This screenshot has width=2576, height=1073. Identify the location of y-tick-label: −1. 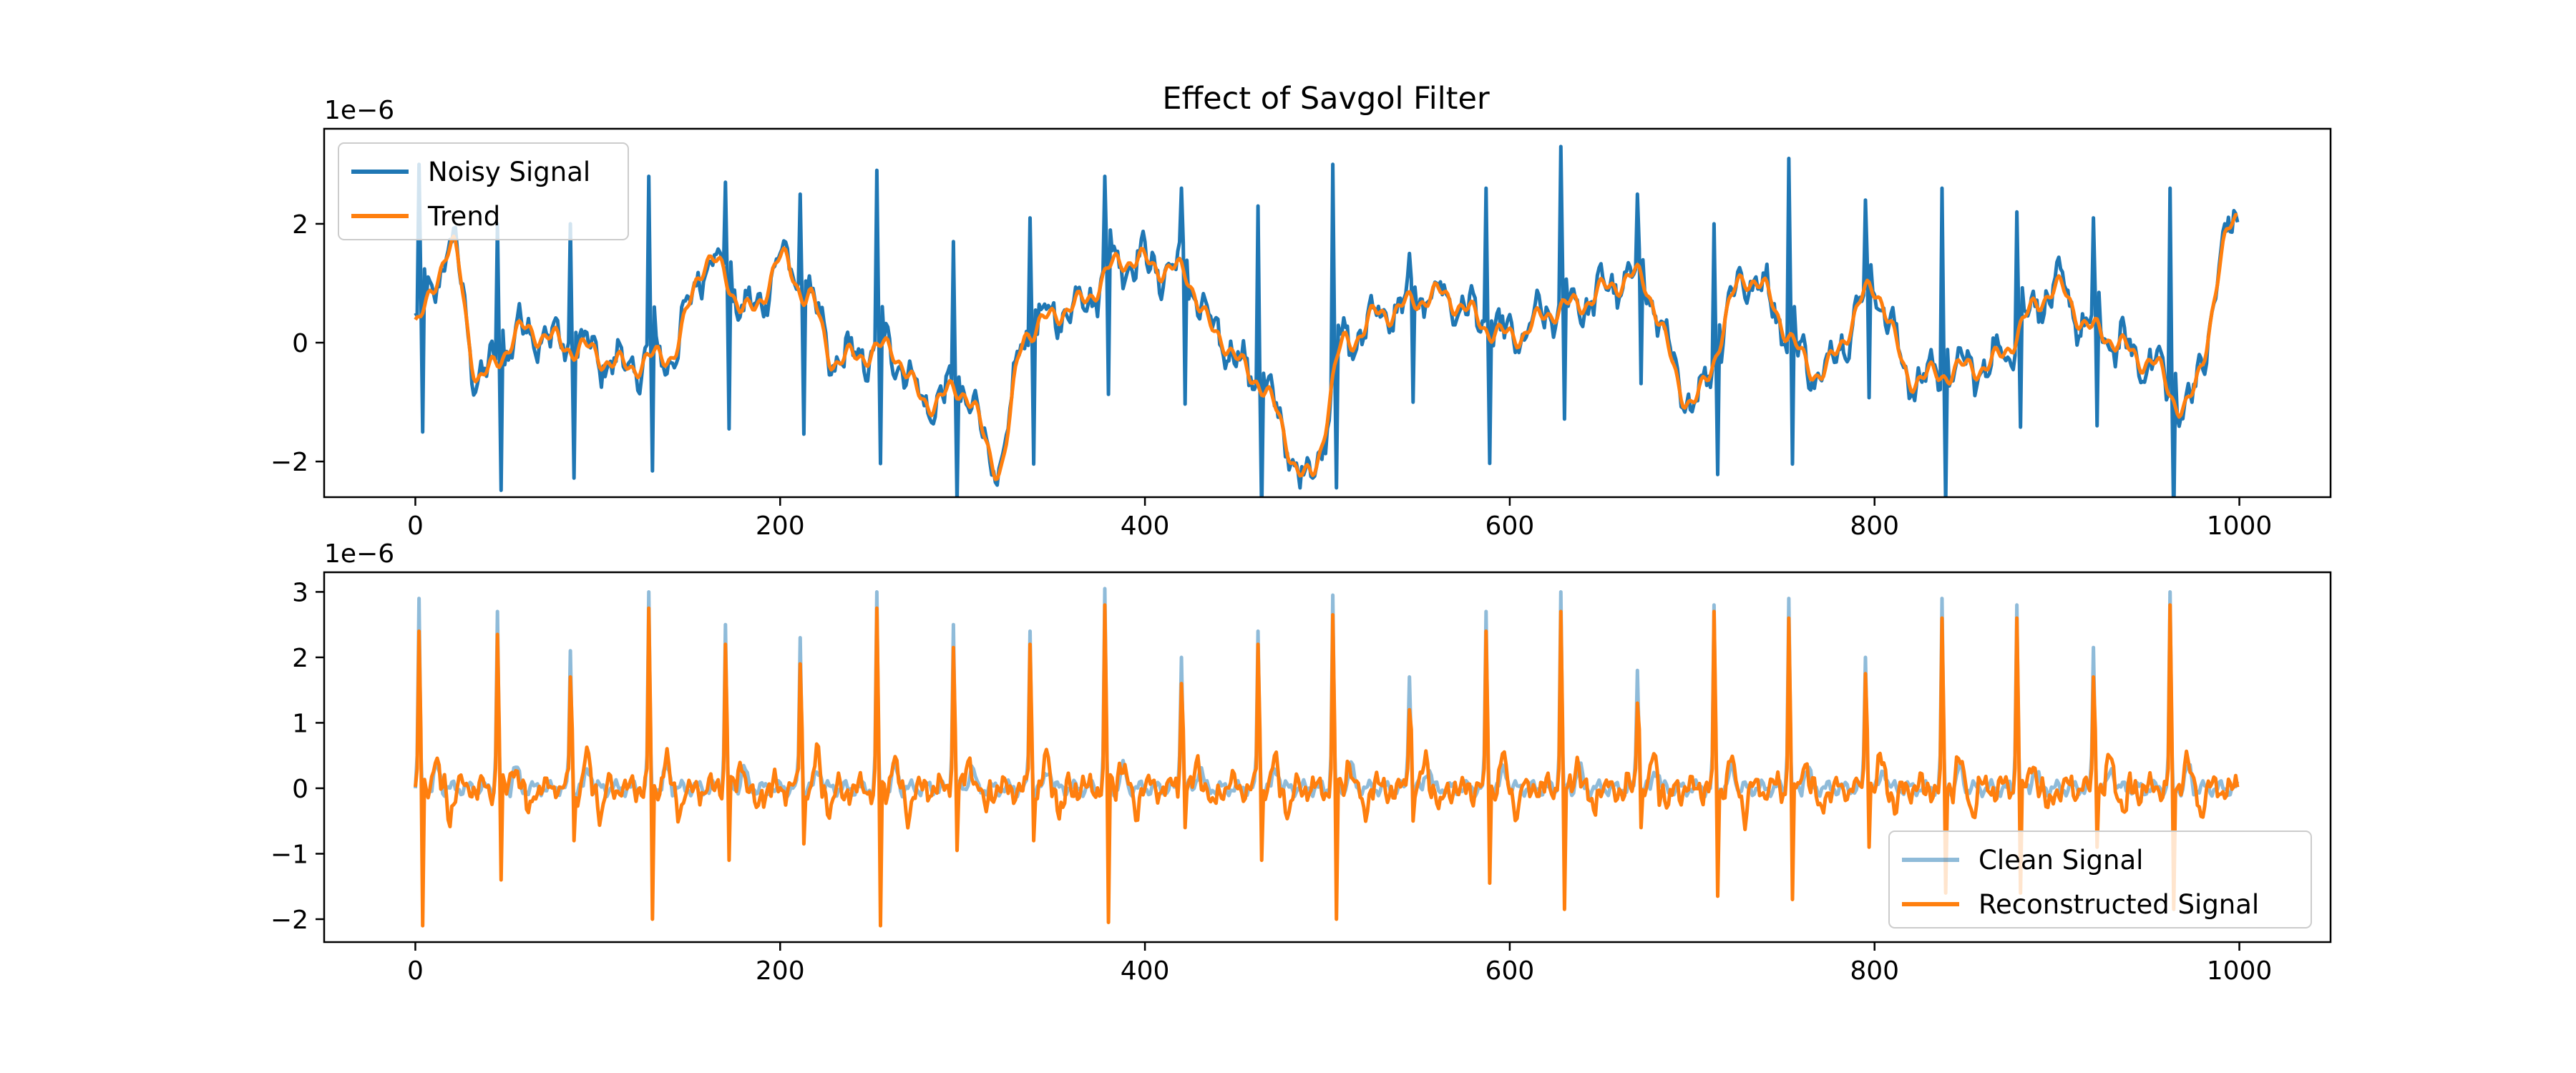
(289, 855).